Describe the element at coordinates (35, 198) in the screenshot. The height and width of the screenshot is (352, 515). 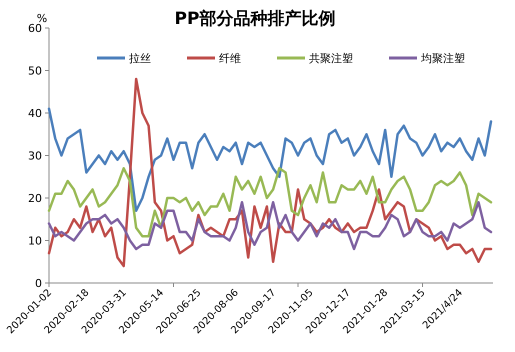
I see `y-tick-label: 20` at that location.